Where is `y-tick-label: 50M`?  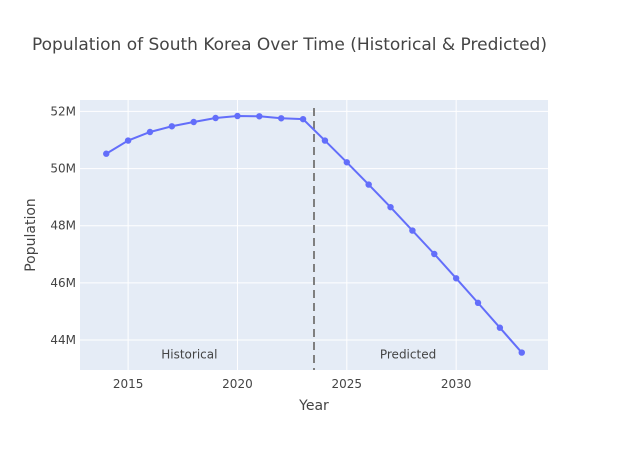
y-tick-label: 50M is located at coordinates (63, 169).